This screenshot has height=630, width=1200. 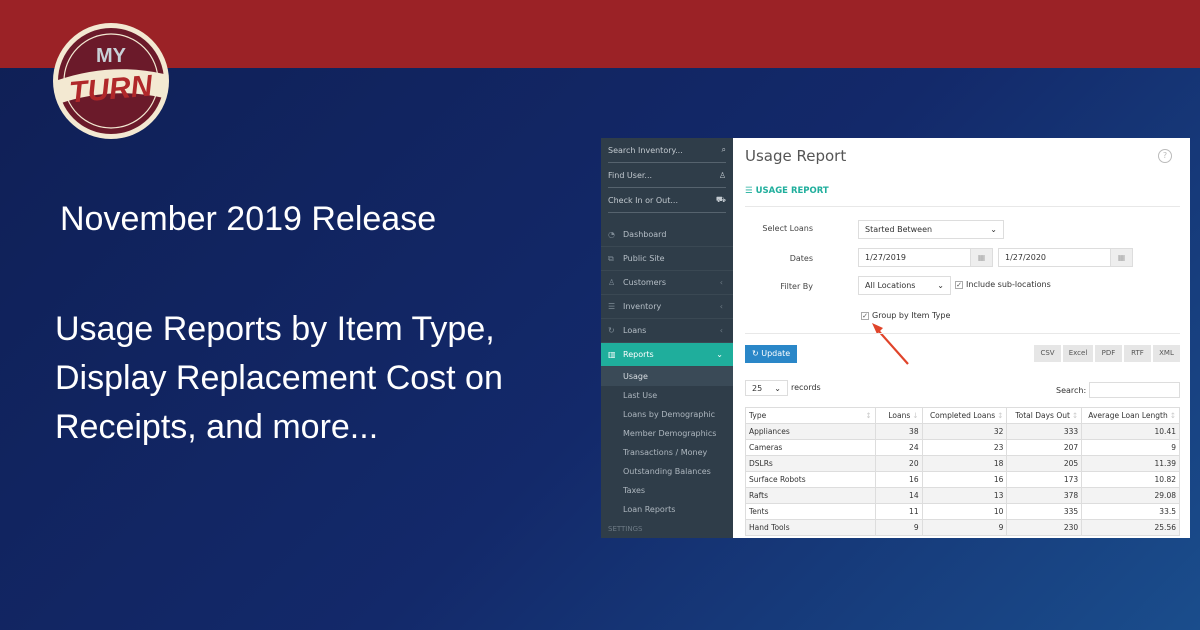 What do you see at coordinates (1044, 511) in the screenshot?
I see `table-cell: 335` at bounding box center [1044, 511].